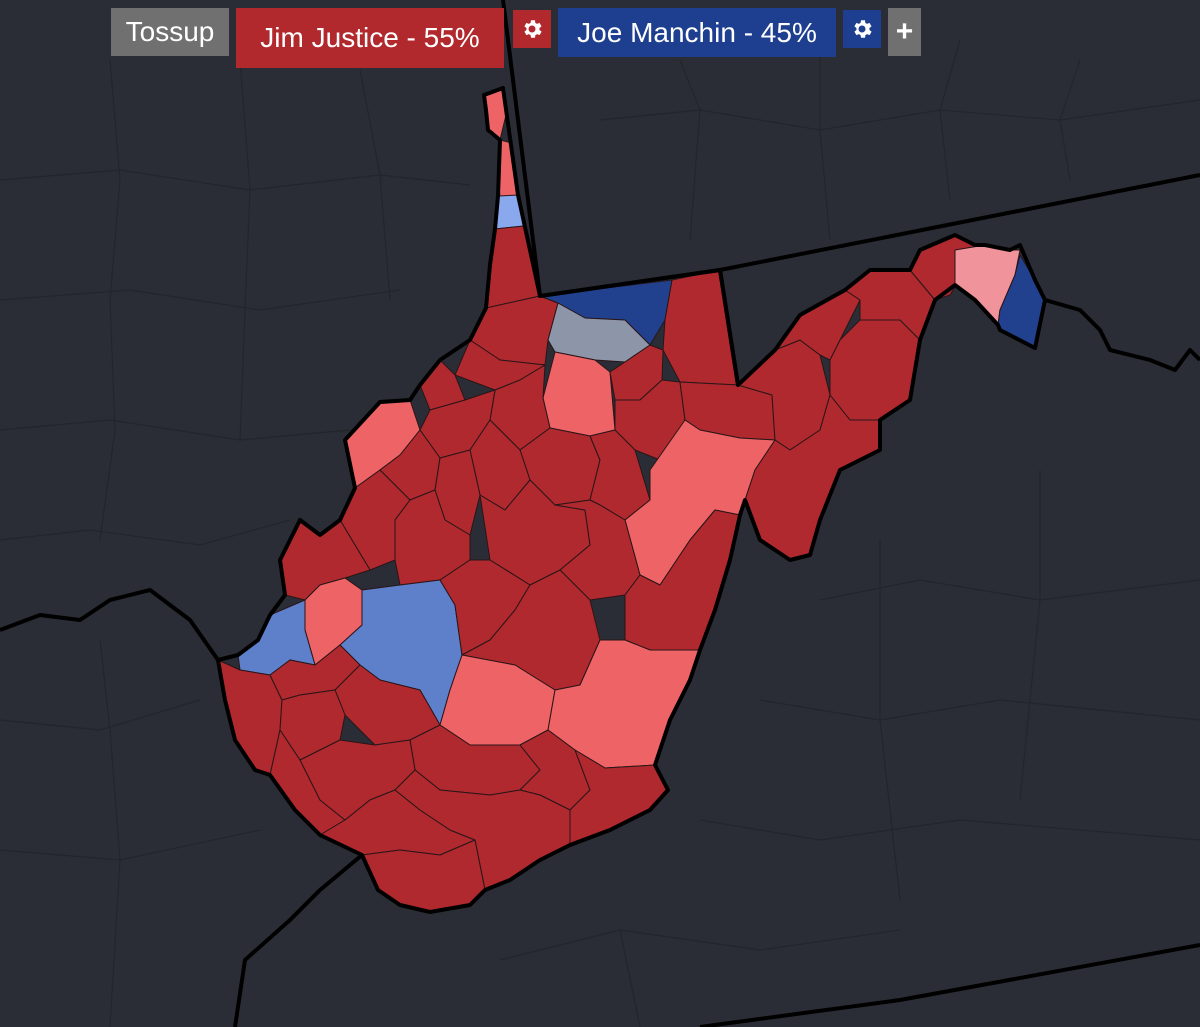 This screenshot has width=1200, height=1027. I want to click on candidate-justice-button: Jim Justice - 55%, so click(370, 38).